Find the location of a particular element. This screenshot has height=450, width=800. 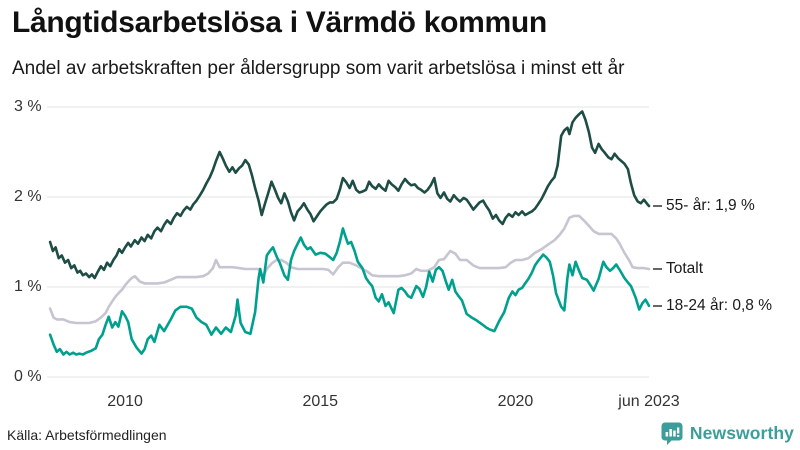

series-label-55-ar: 55- år: 1,9 % is located at coordinates (704, 206).